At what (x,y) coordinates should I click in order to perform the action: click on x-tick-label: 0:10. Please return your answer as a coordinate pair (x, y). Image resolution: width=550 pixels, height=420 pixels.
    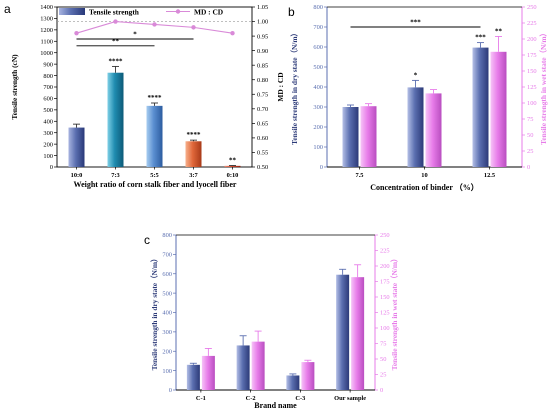
    Looking at the image, I should click on (233, 175).